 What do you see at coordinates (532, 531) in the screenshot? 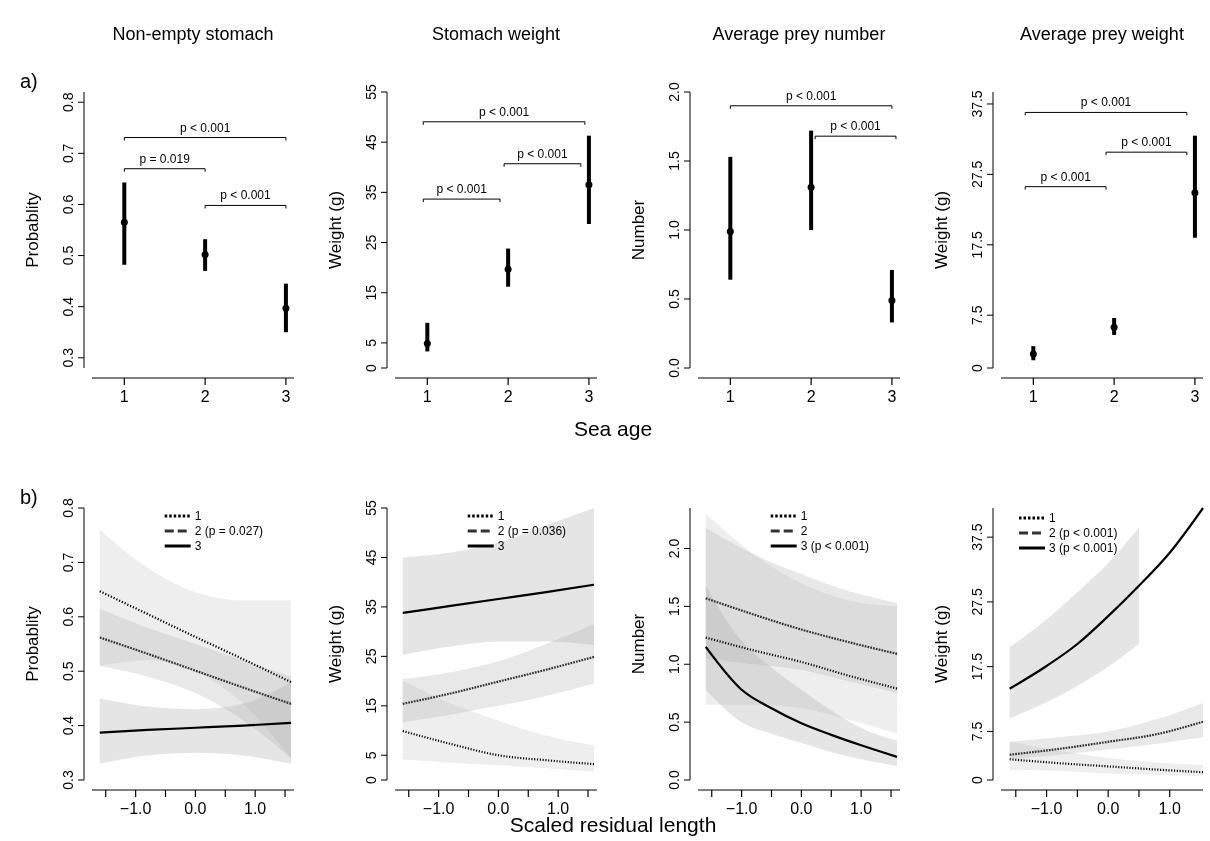
I see `legend-label: 2 (p = 0.036)` at bounding box center [532, 531].